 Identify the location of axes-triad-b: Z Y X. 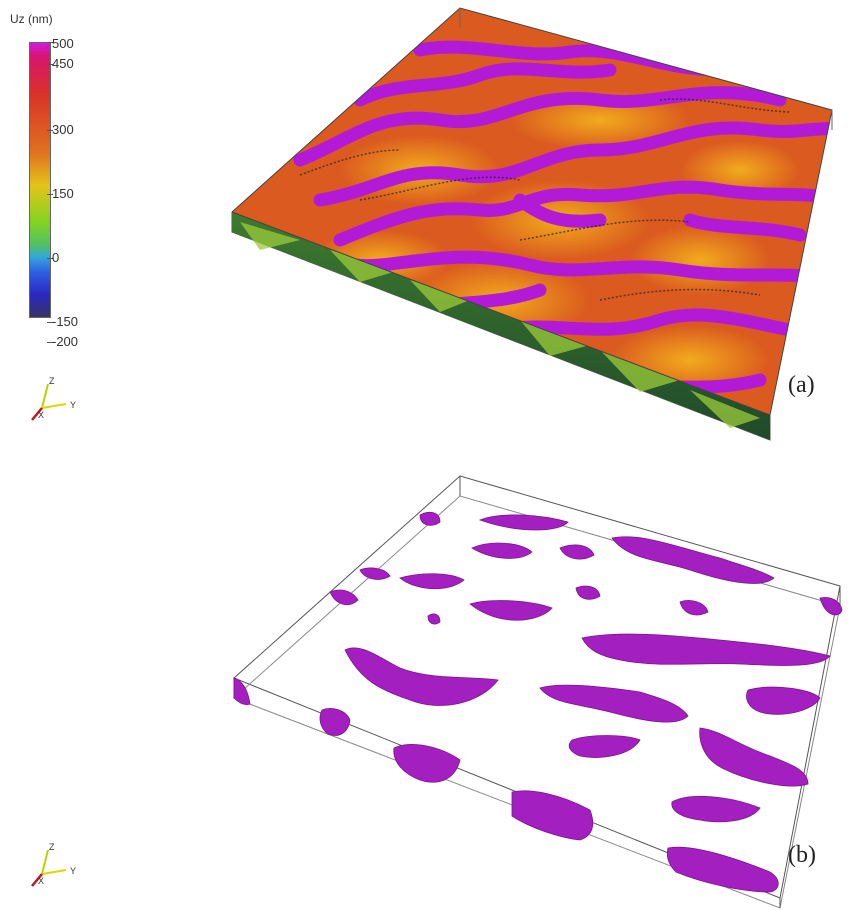
(53, 864).